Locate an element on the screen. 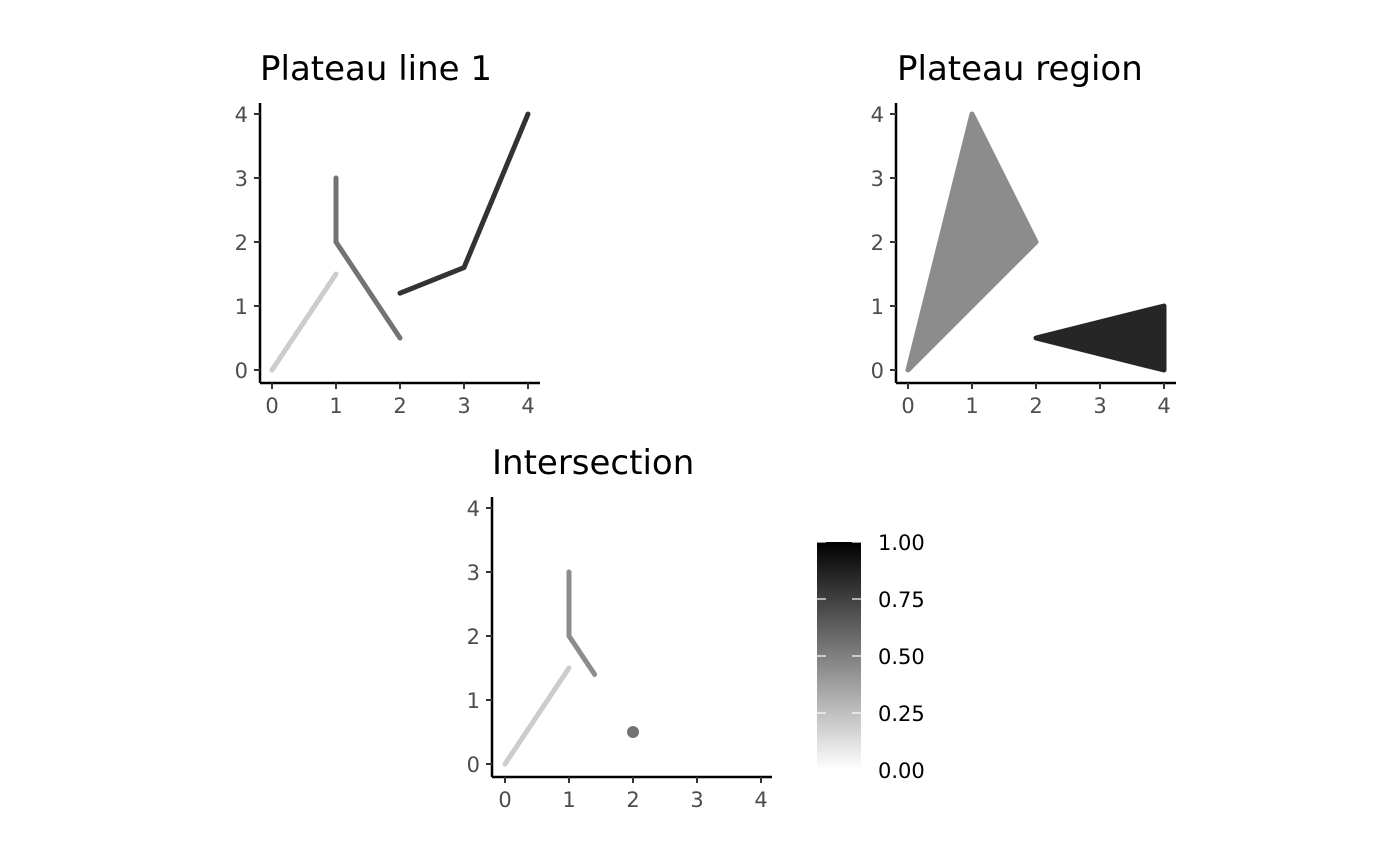  colorbar-label: 0.25 is located at coordinates (901, 714).